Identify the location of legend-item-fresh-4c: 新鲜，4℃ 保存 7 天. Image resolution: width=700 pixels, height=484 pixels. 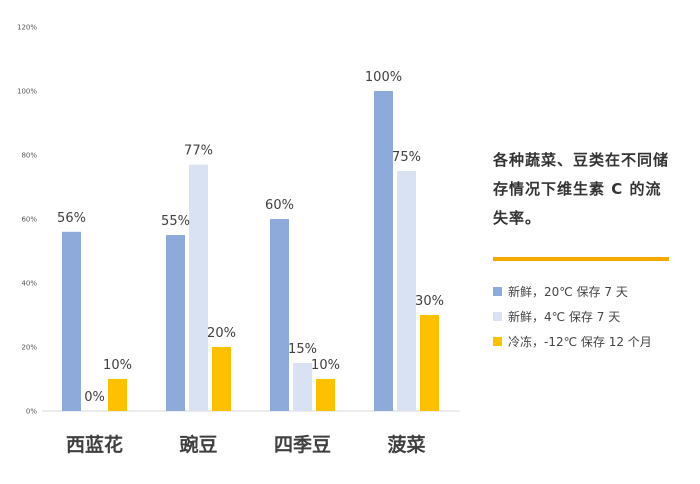
(584, 316).